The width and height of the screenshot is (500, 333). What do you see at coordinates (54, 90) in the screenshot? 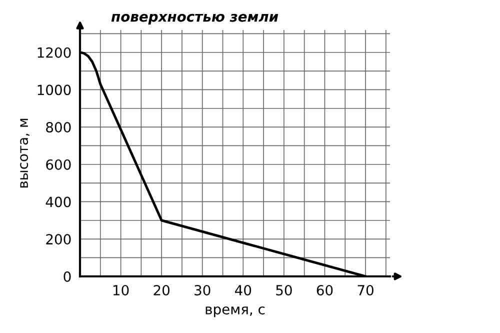
I see `y-tick-label: 1000` at bounding box center [54, 90].